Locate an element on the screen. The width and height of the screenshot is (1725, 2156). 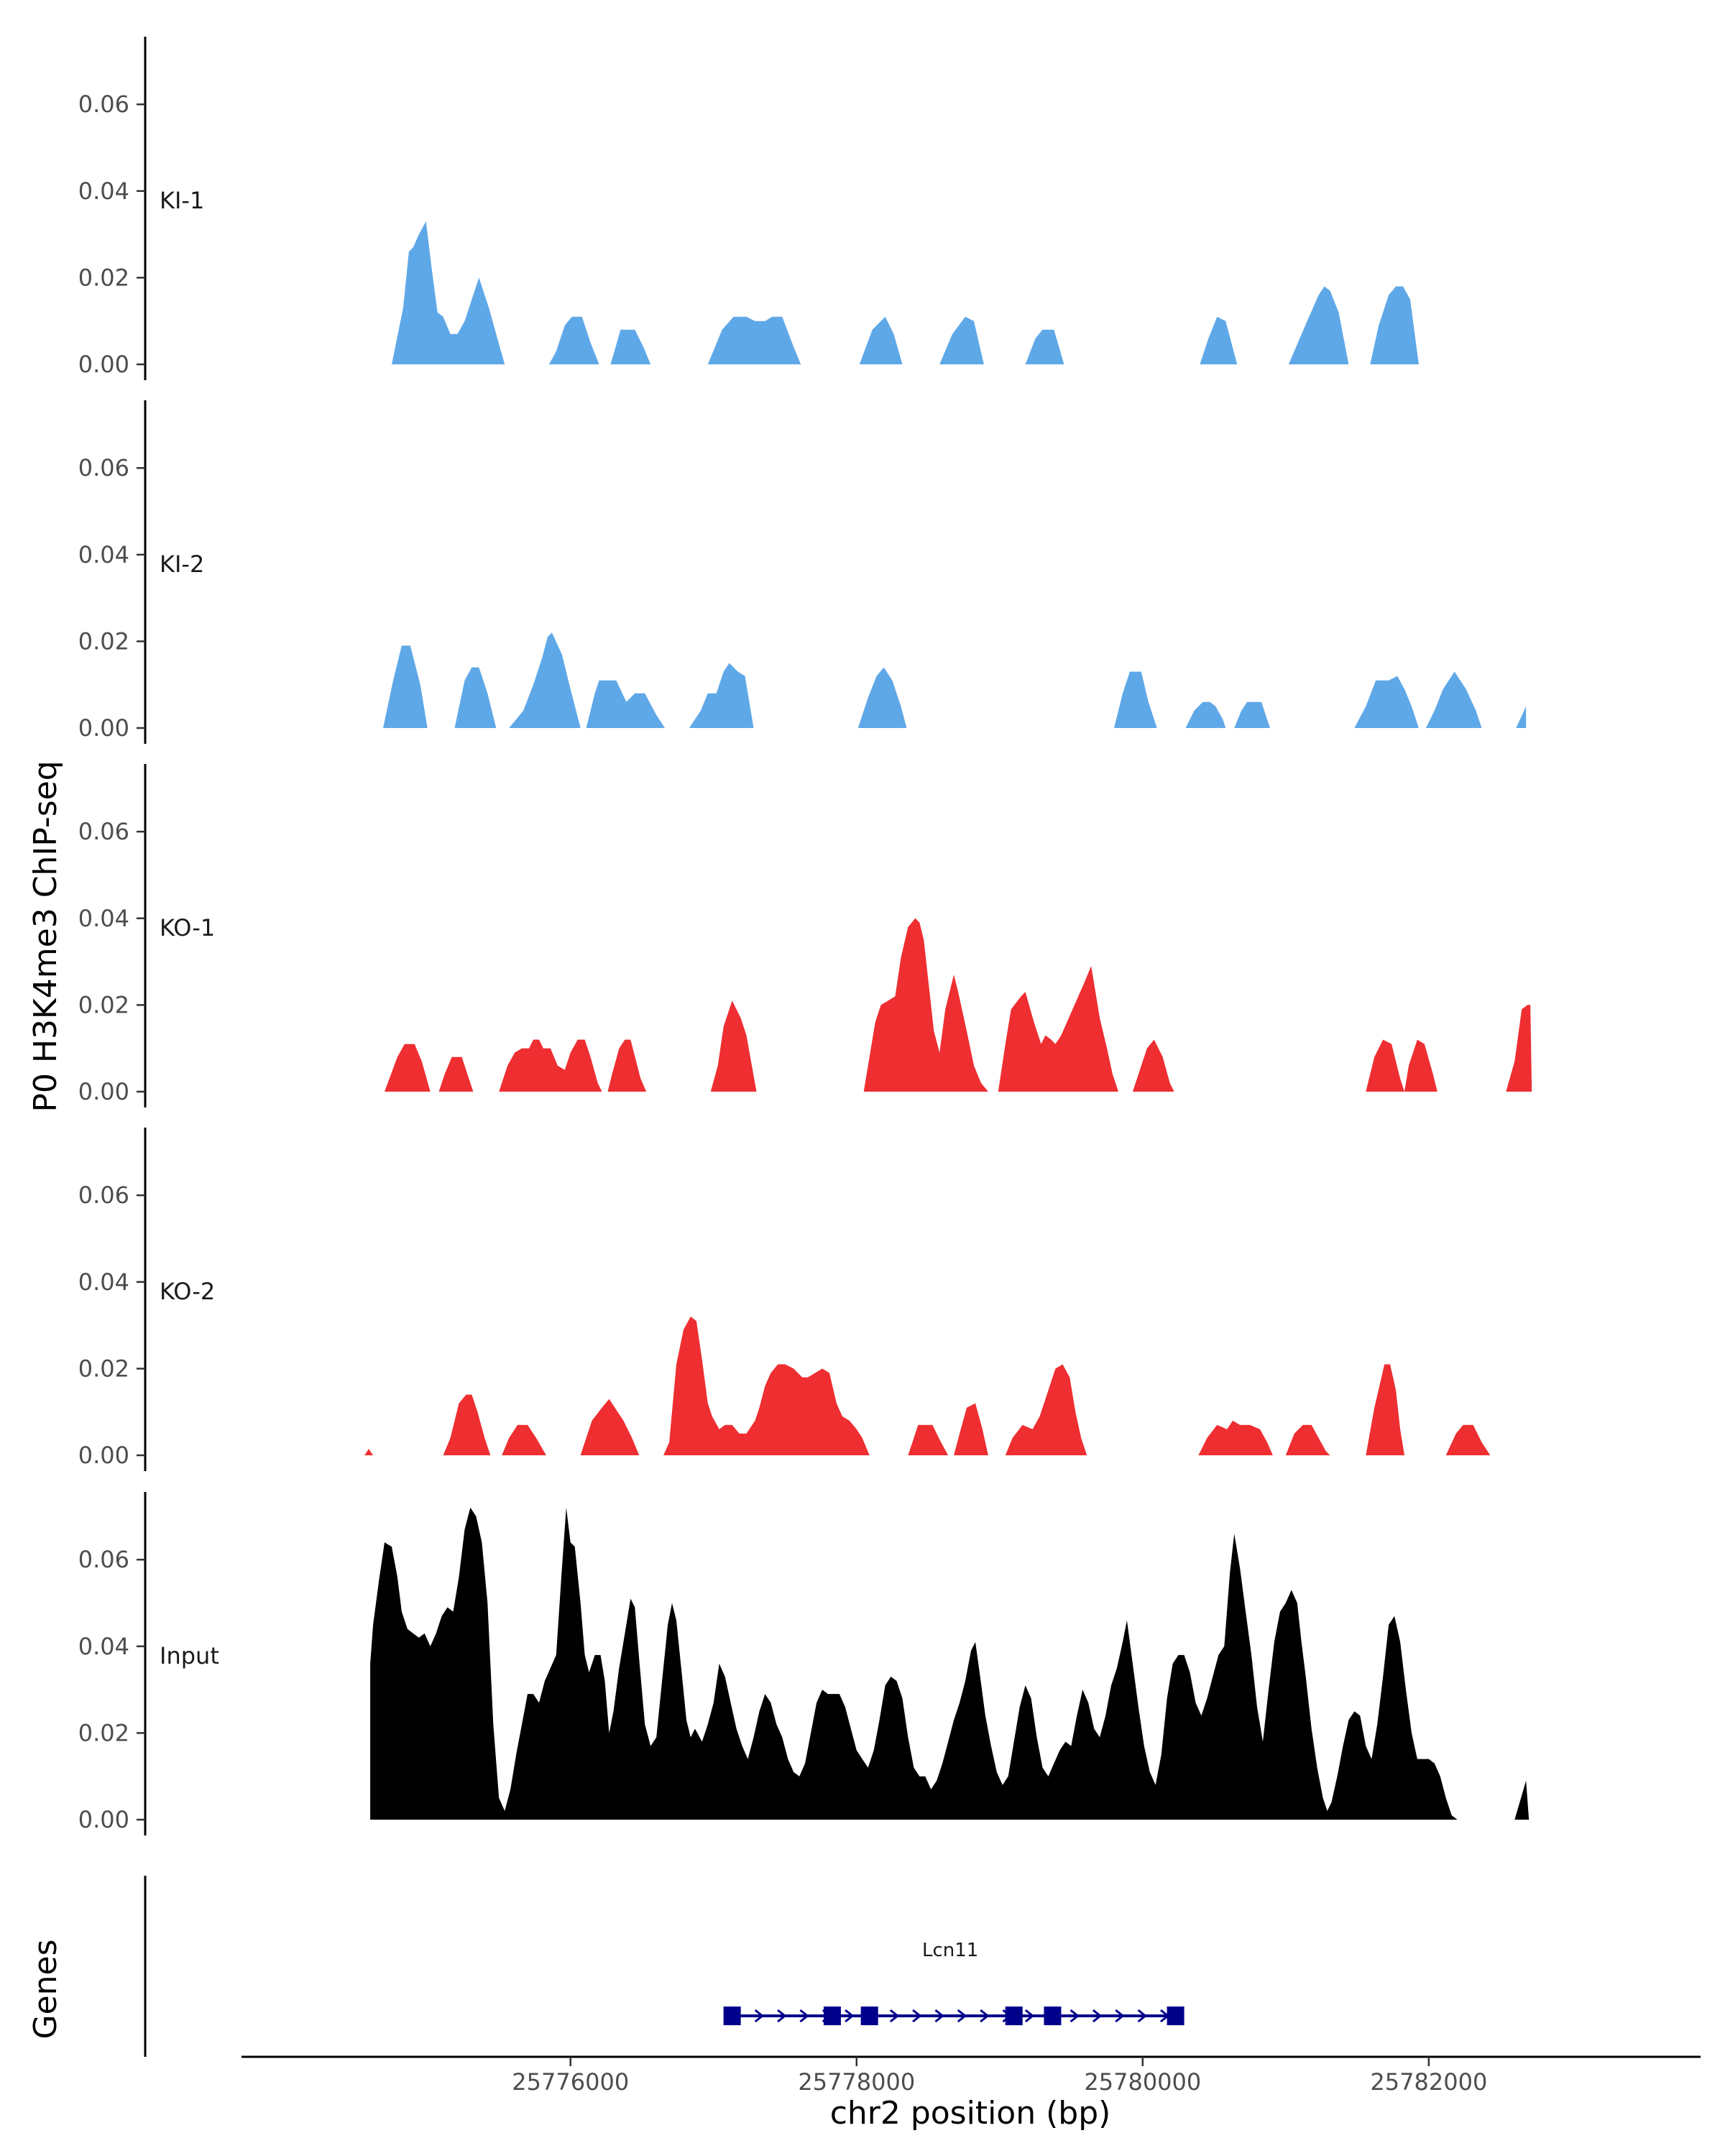
track-input: 0.00 0.02 0.04 0.06 Input is located at coordinates (804, 1664).